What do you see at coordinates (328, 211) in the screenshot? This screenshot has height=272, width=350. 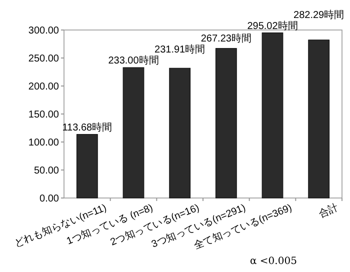 I see `x-tick-label: 合計` at bounding box center [328, 211].